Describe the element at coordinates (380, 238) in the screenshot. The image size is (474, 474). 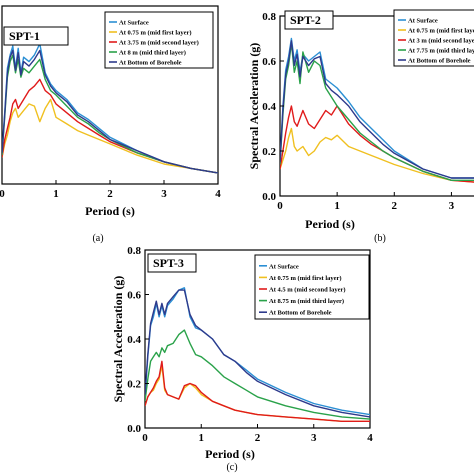
I see `panel-caption: (b)` at that location.